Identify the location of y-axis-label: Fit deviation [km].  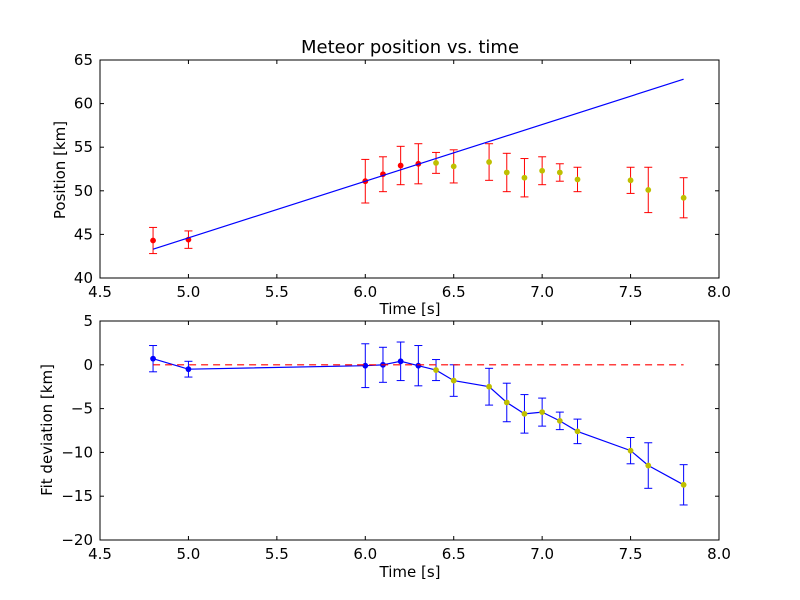
(47, 430).